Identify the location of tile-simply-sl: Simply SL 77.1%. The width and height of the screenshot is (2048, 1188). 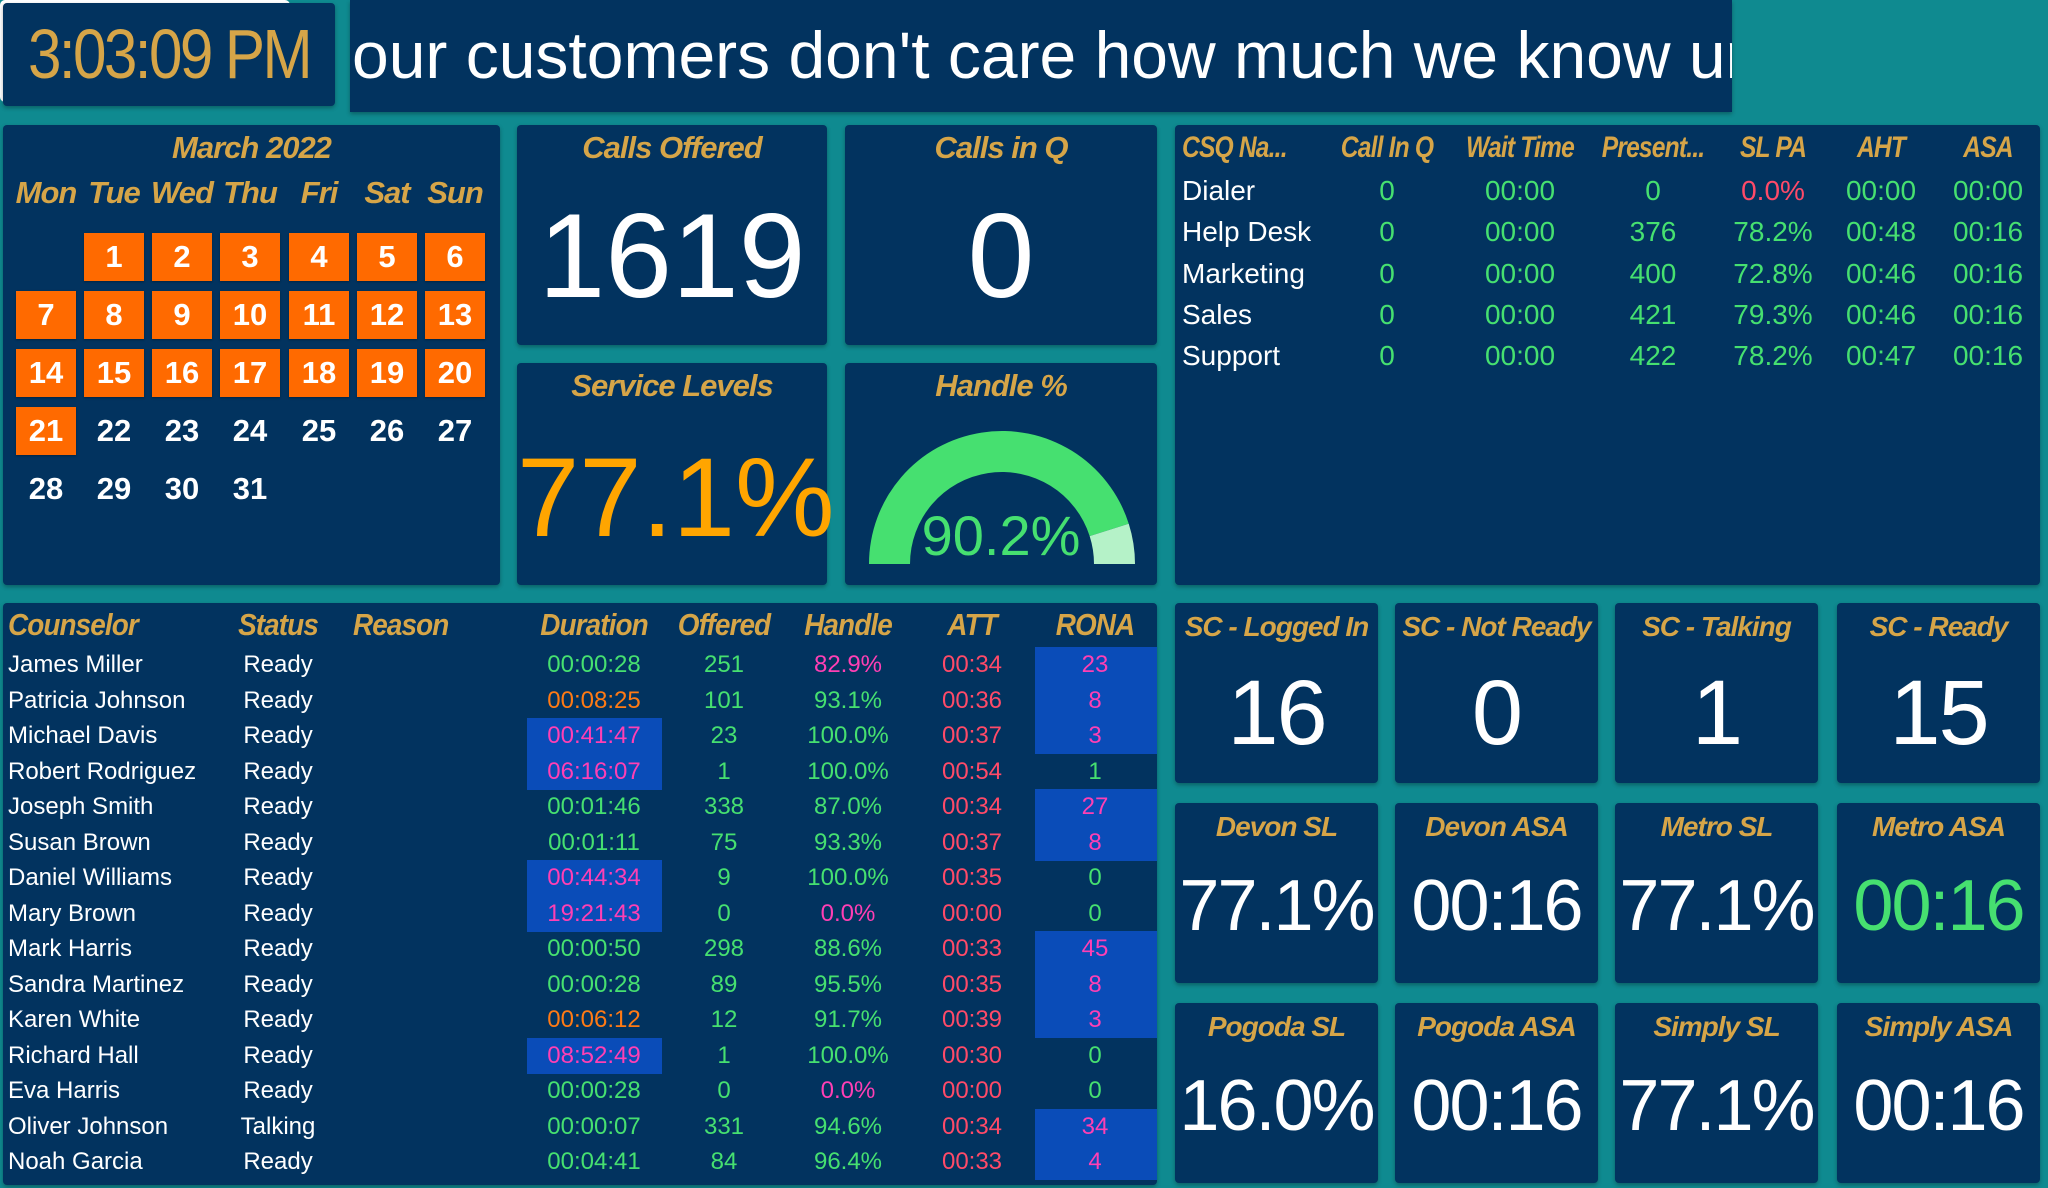
(1716, 1093).